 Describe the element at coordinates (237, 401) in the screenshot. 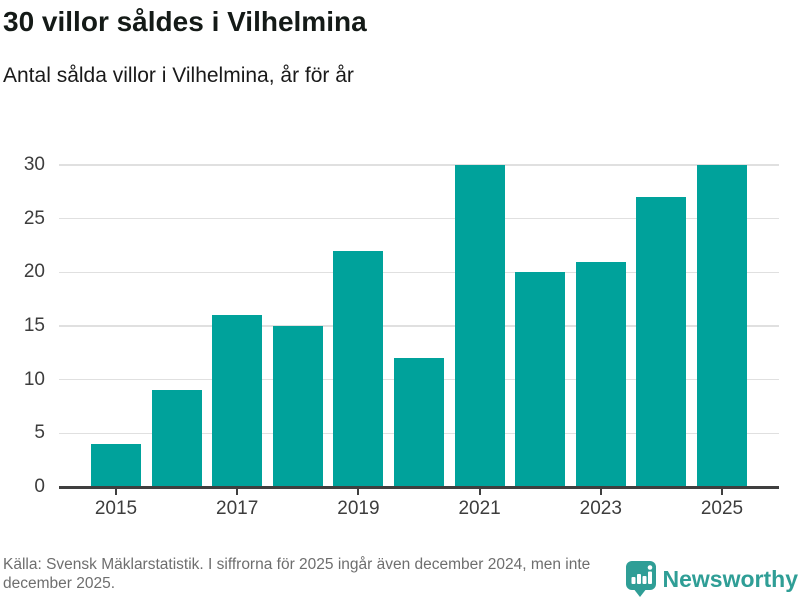

I see `bar-2017` at that location.